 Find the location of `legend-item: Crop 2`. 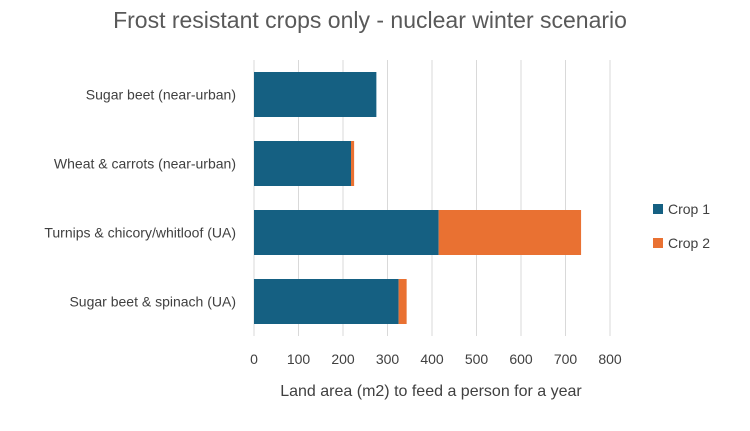

legend-item: Crop 2 is located at coordinates (681, 243).